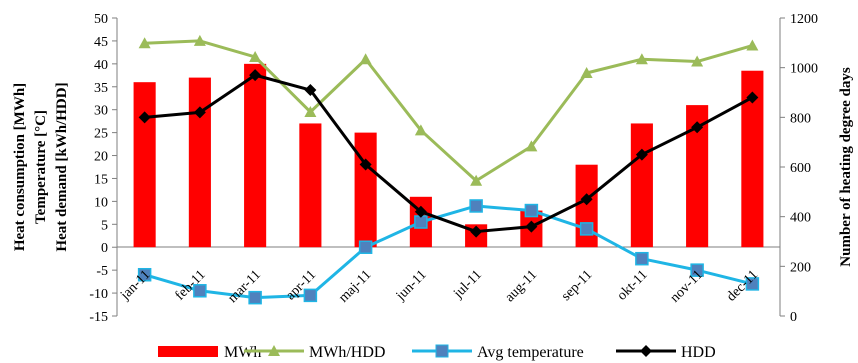 Image resolution: width=858 pixels, height=363 pixels. What do you see at coordinates (101, 134) in the screenshot?
I see `left-tick-label: 25` at bounding box center [101, 134].